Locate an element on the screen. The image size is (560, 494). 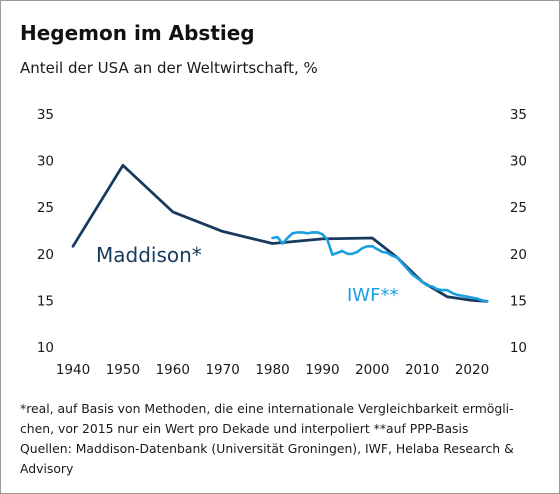
y-tick-label-left: 20 is located at coordinates (45, 255).